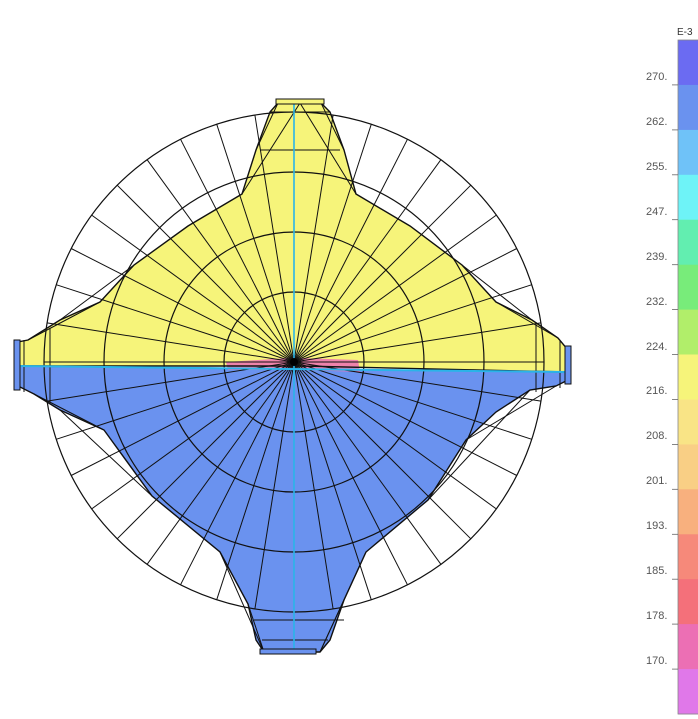 This screenshot has height=719, width=698. I want to click on legend-frame, so click(687, 377).